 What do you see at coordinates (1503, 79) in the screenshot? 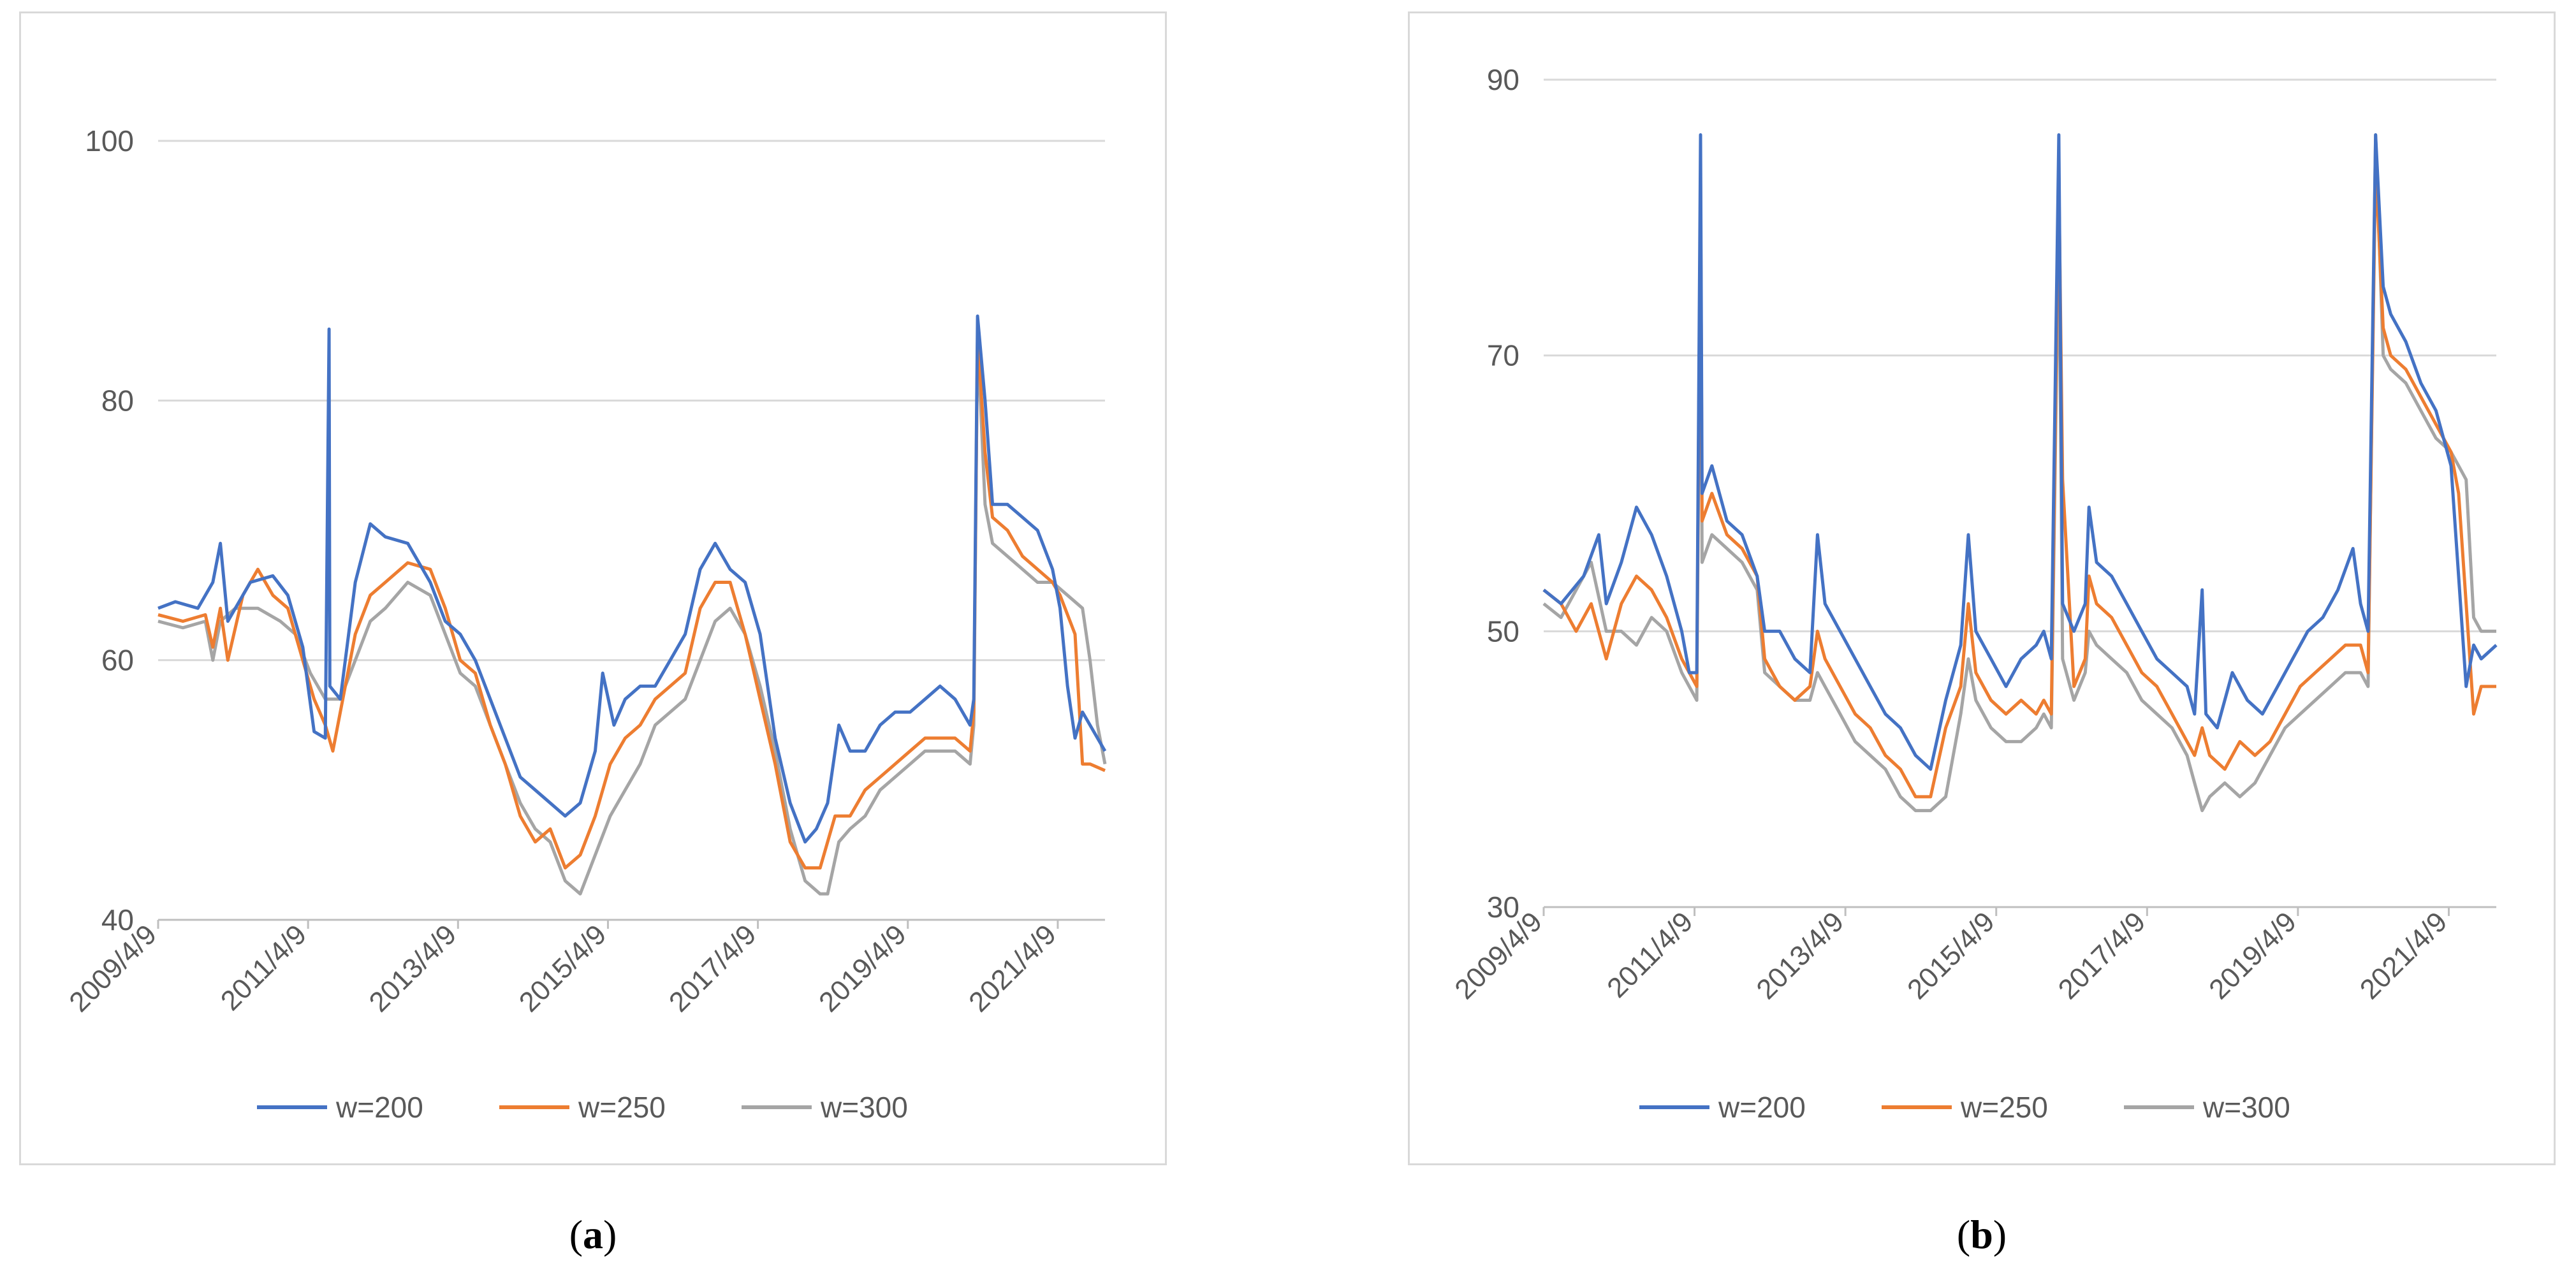
I see `y-tick-label: 90` at bounding box center [1503, 79].